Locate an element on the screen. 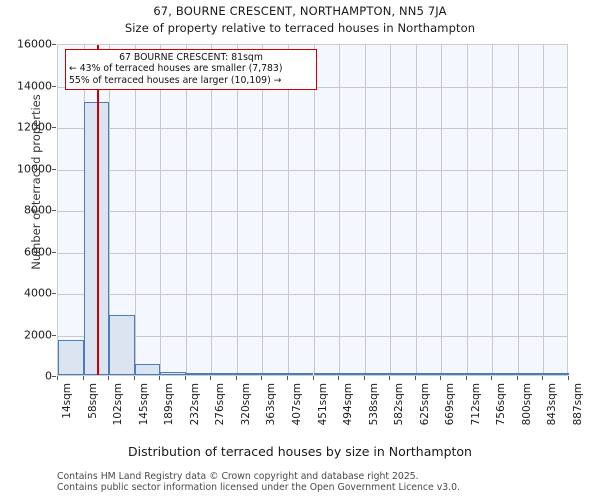  y-axis-tick-label: 6000 is located at coordinates (38, 251).